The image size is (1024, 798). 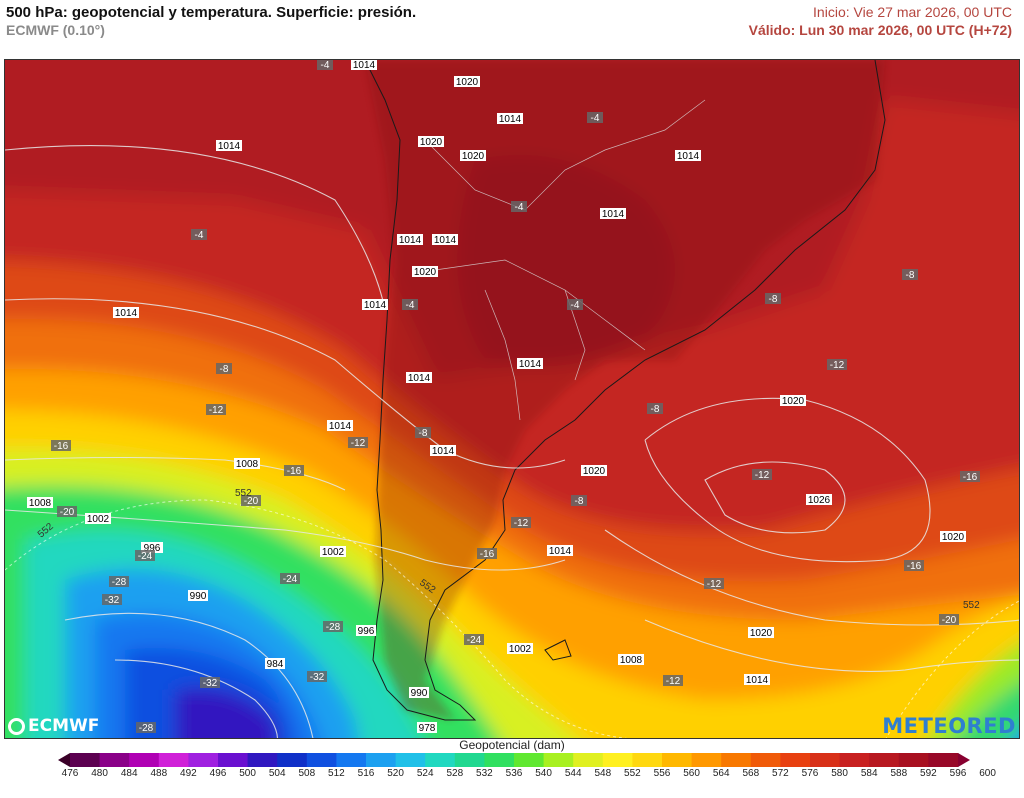 What do you see at coordinates (70, 773) in the screenshot?
I see `colorbar-tick-label: 476` at bounding box center [70, 773].